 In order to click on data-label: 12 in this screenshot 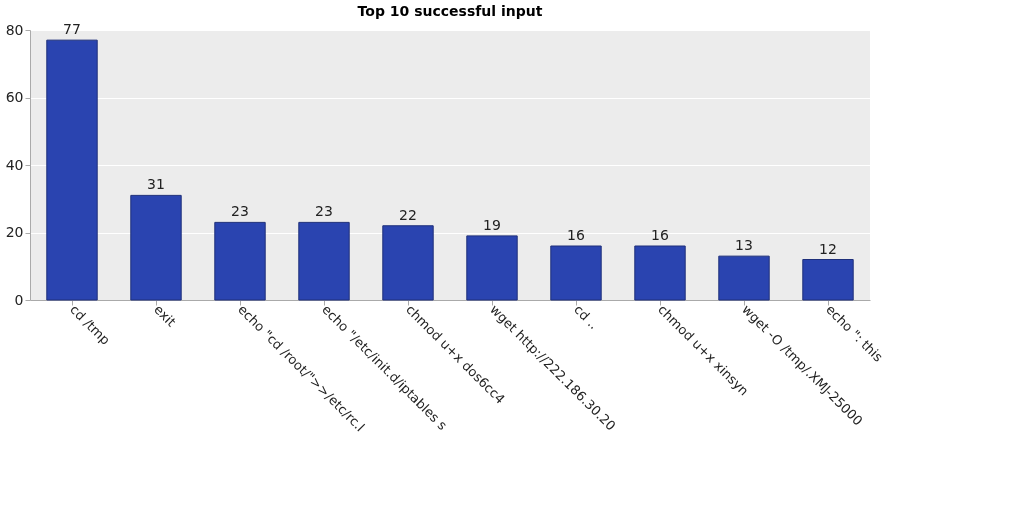, I will do `click(828, 248)`.